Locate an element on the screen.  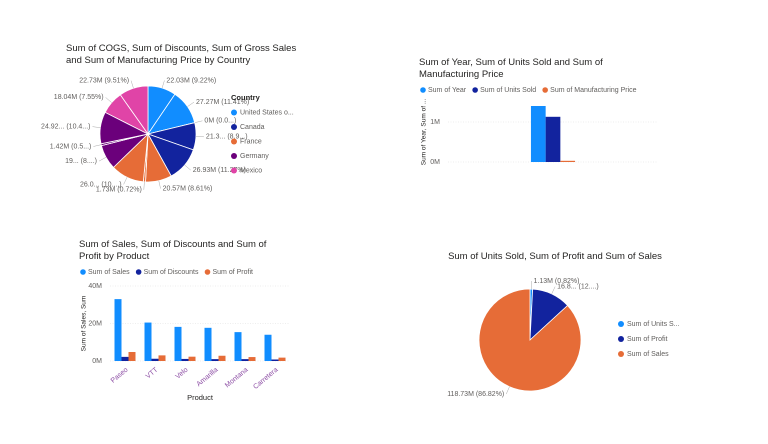
data-label: 22.03M (9.22%) is located at coordinates (191, 80).